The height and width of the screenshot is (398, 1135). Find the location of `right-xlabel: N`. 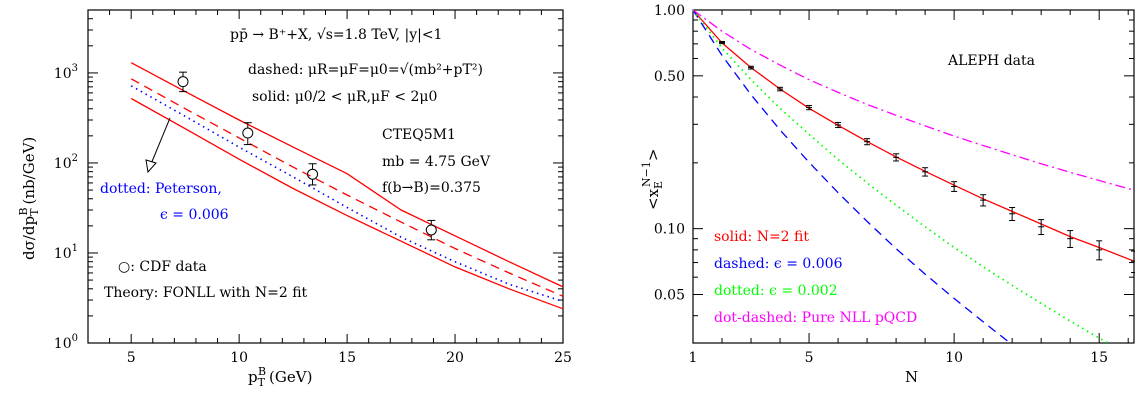

right-xlabel: N is located at coordinates (911, 377).